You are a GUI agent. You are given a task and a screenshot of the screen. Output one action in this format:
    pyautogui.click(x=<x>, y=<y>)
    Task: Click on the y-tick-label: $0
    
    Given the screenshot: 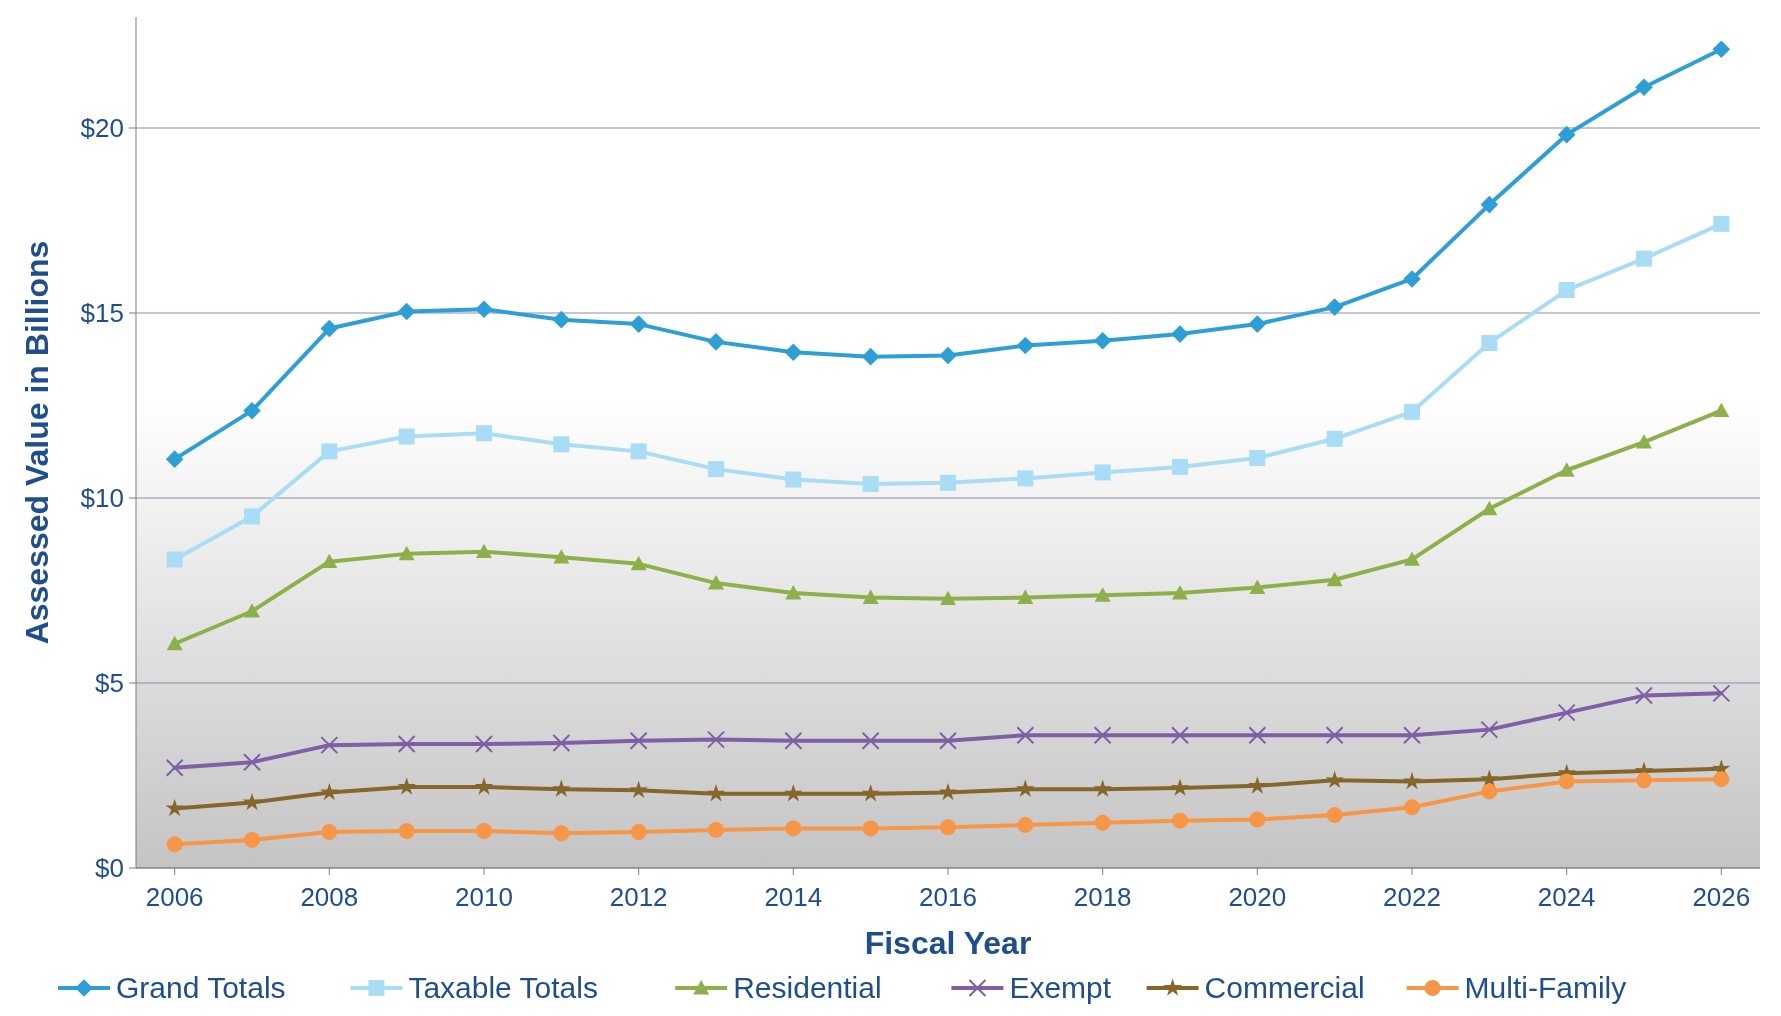 What is the action you would take?
    pyautogui.click(x=109, y=868)
    